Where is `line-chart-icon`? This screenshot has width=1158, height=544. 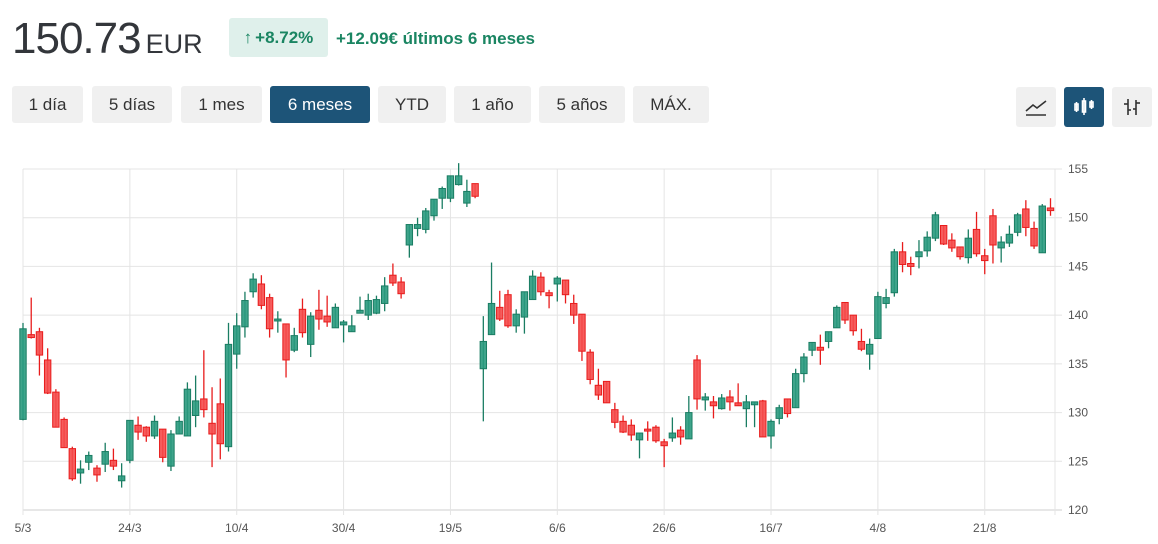
line-chart-icon is located at coordinates (1036, 108).